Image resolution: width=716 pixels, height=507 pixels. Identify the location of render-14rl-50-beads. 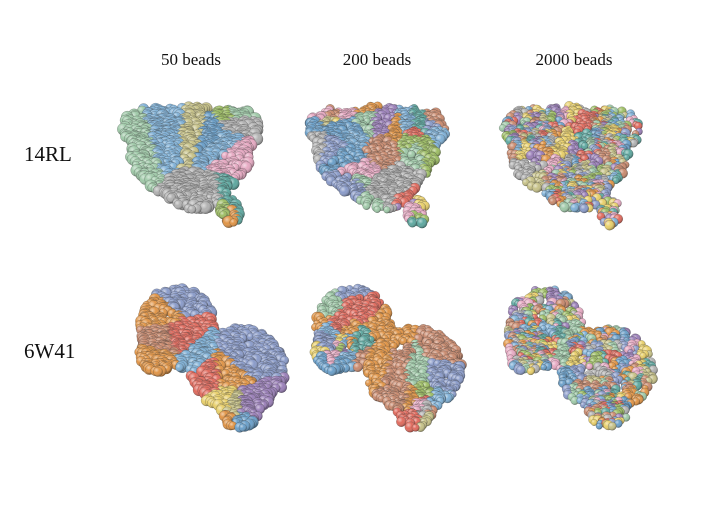
(190, 165).